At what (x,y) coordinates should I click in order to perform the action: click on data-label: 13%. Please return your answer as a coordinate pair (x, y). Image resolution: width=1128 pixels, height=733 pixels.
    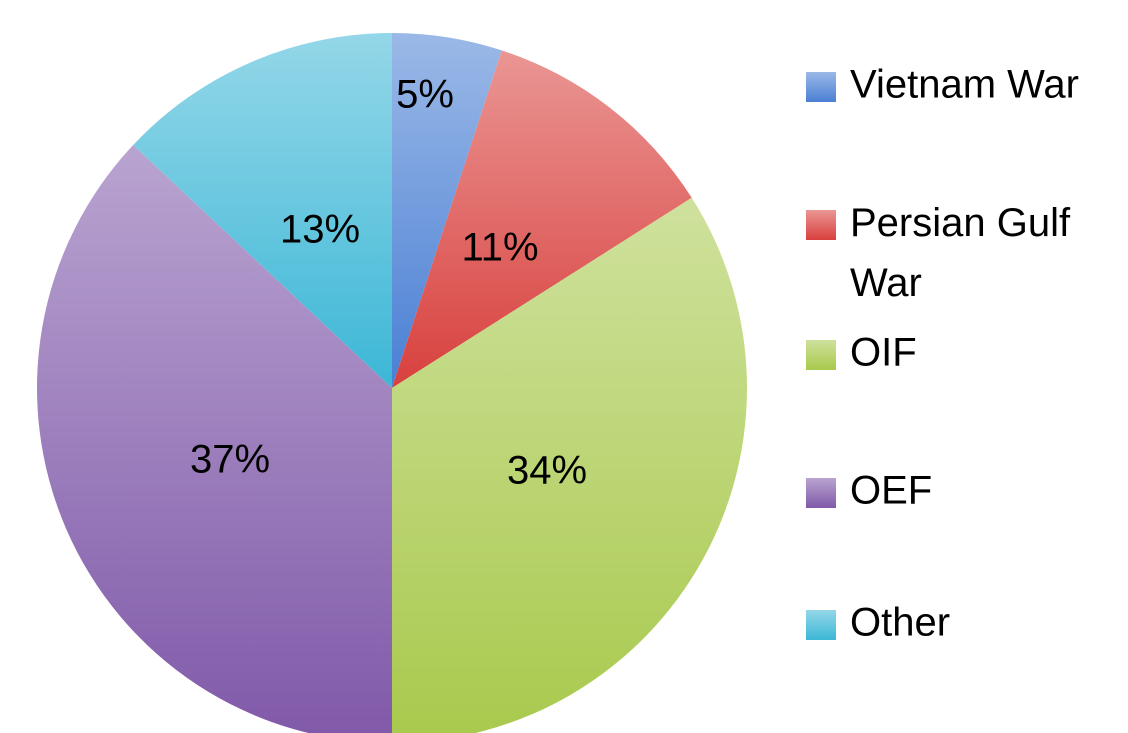
    Looking at the image, I should click on (320, 230).